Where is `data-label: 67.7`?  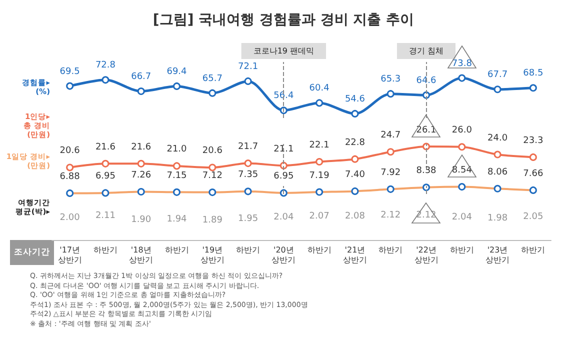 data-label: 67.7 is located at coordinates (498, 75).